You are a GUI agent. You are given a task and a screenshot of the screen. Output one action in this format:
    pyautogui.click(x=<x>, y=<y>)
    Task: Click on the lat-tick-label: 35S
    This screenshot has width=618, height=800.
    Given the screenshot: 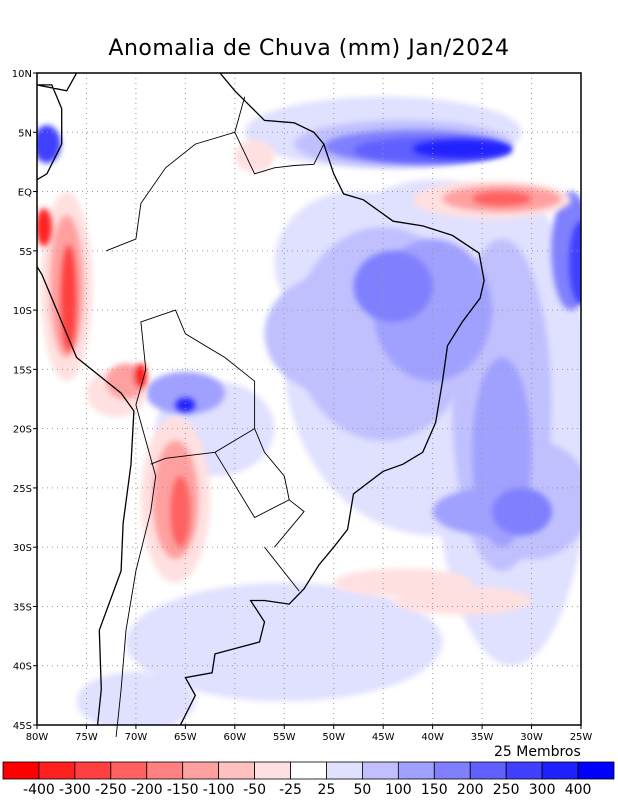 What is the action you would take?
    pyautogui.click(x=22, y=607)
    